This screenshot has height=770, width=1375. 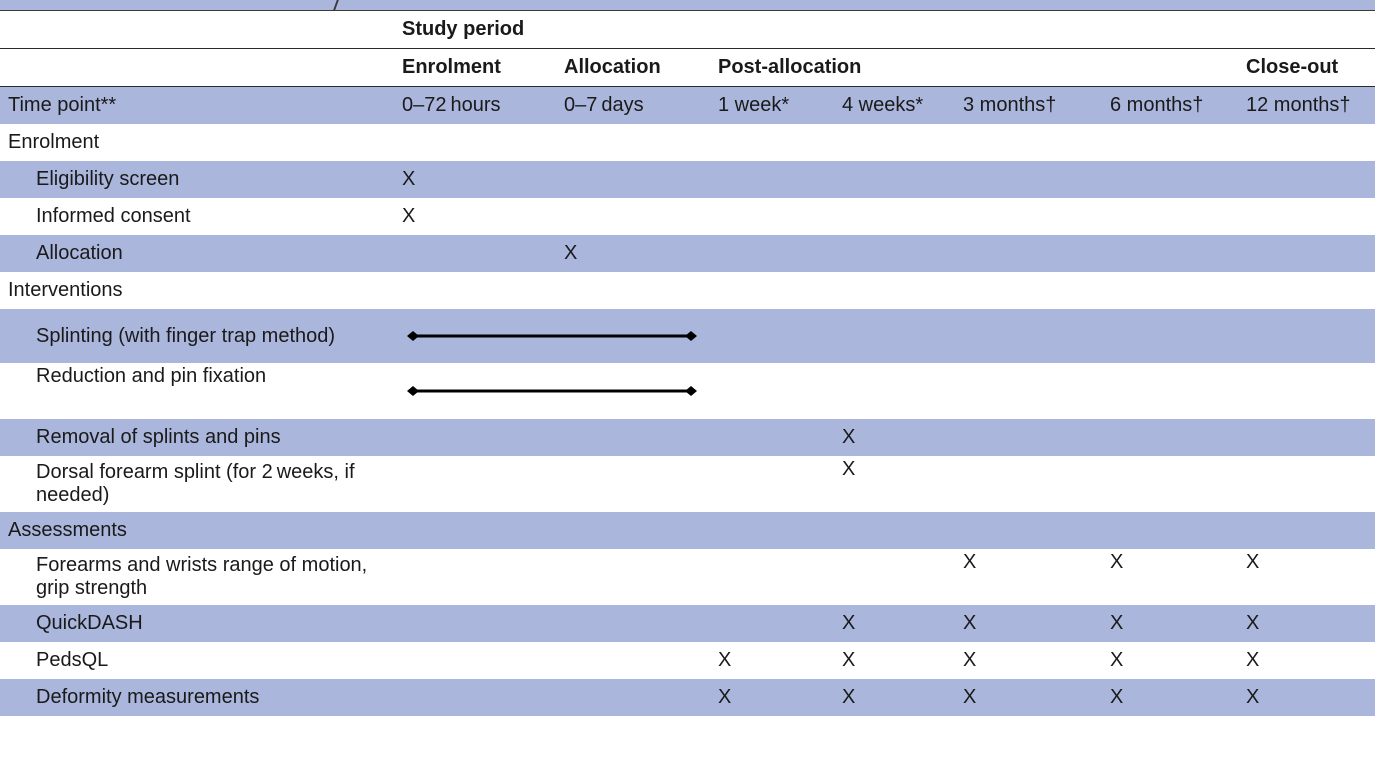 I want to click on study-period-header: Study period, so click(x=884, y=30).